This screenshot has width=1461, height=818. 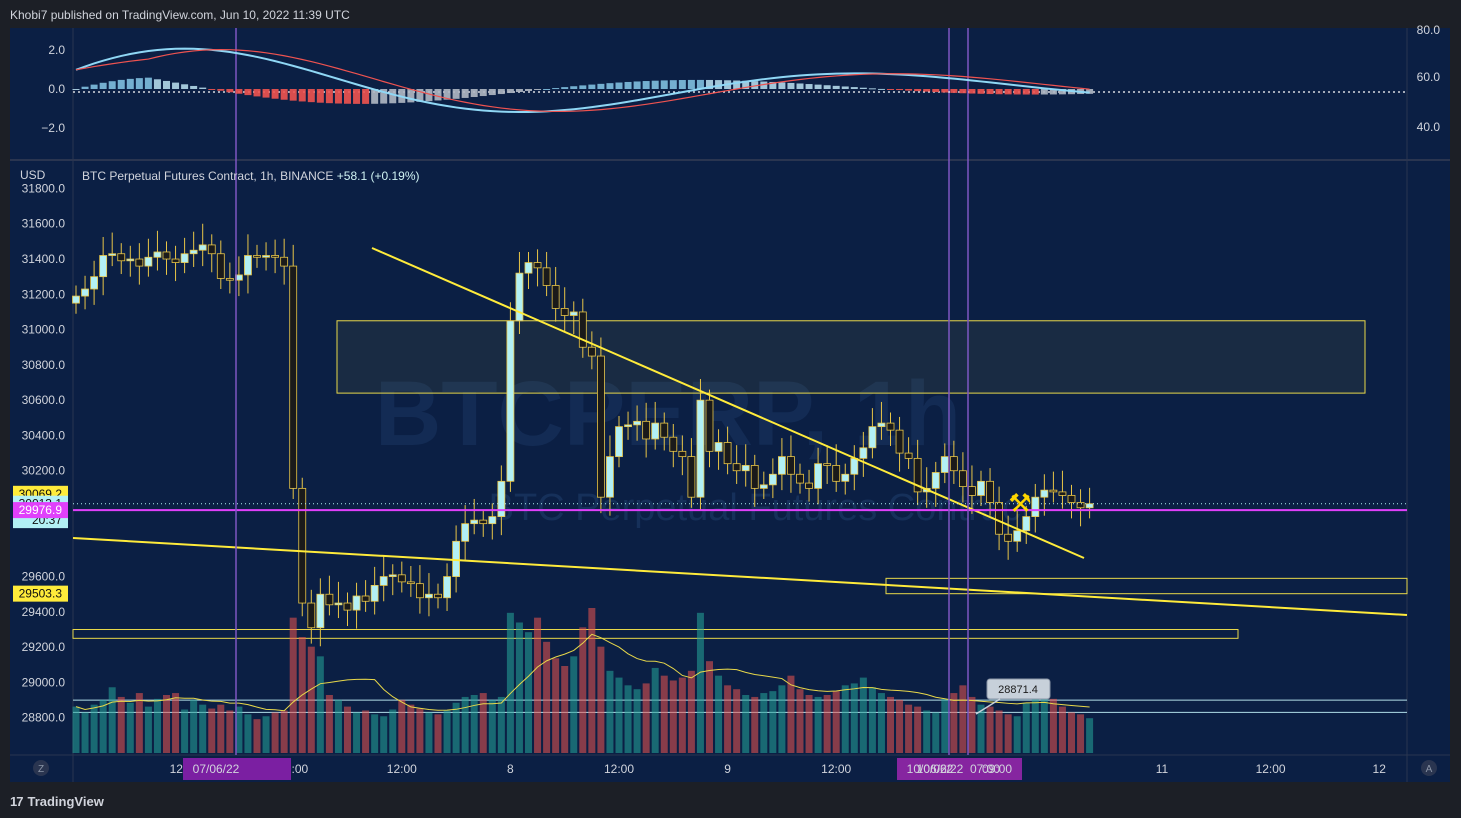 I want to click on tradingview-brand: 17 TradingView, so click(x=57, y=801).